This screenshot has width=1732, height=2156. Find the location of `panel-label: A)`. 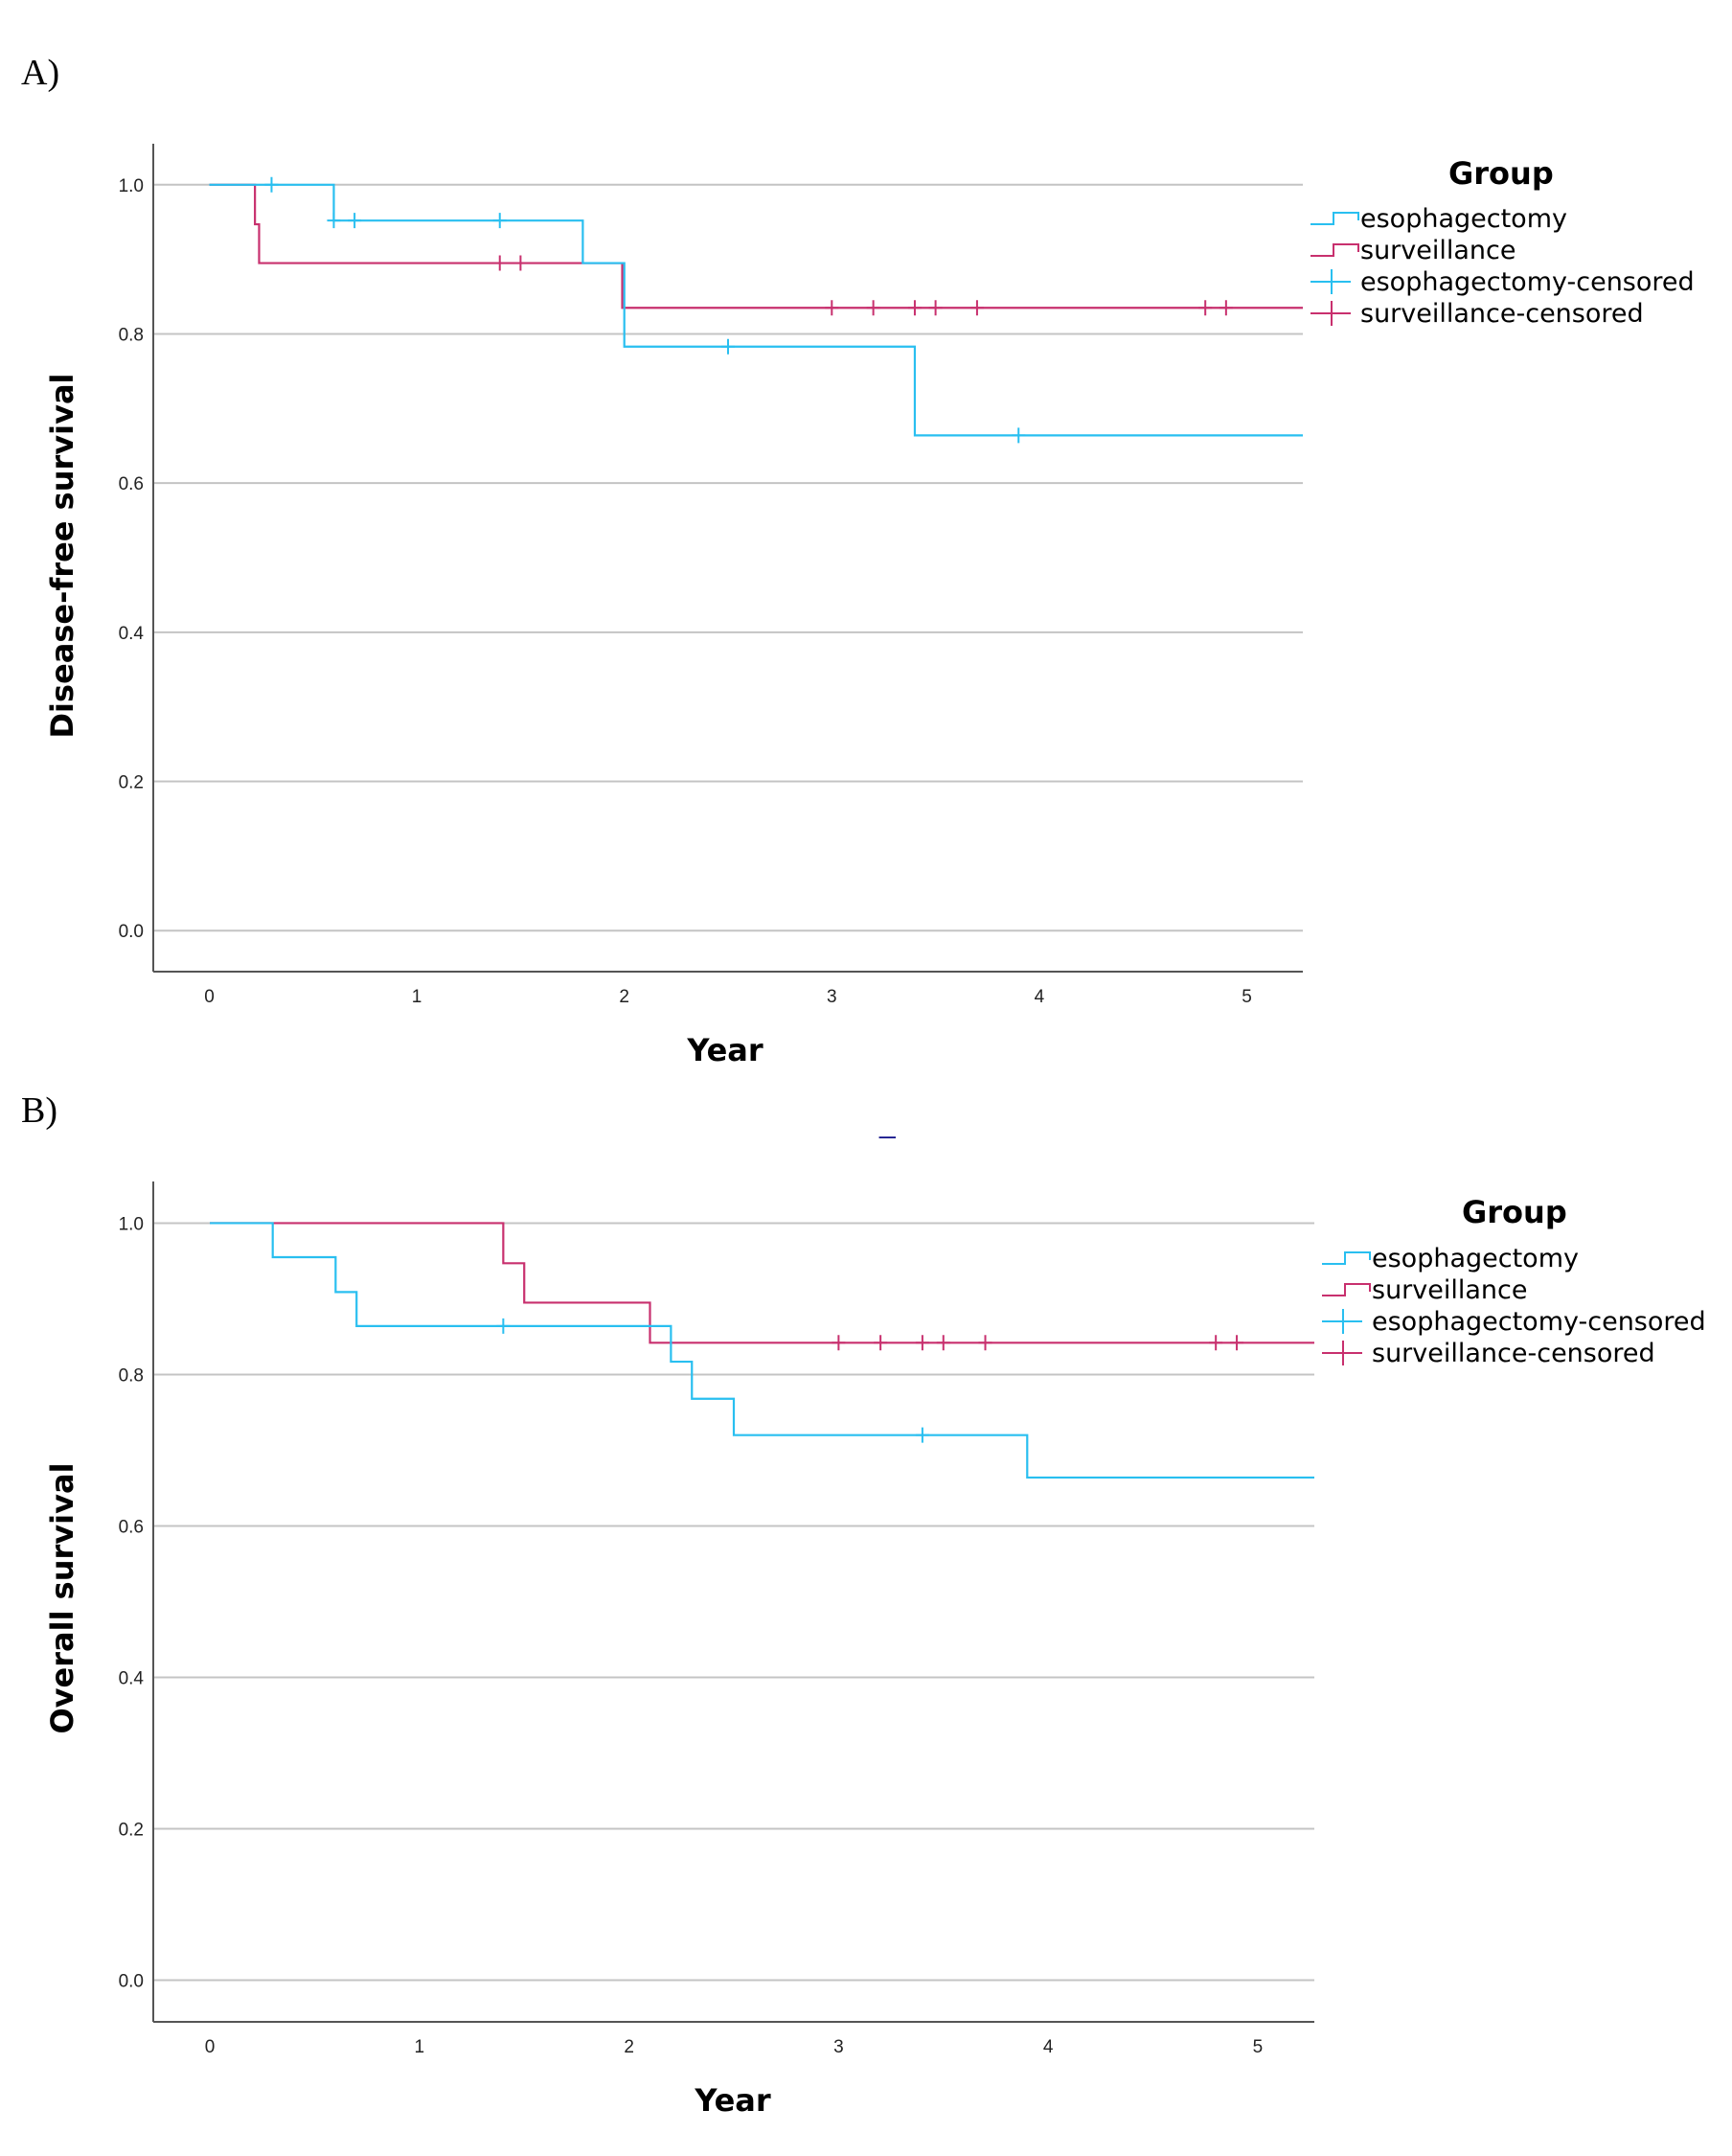

panel-label: A) is located at coordinates (40, 73).